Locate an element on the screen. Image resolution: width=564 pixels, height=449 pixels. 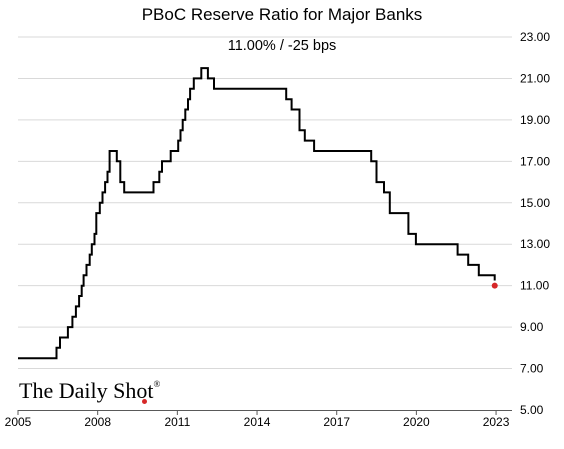
logo-text: The Daily Shot is located at coordinates (86, 390).